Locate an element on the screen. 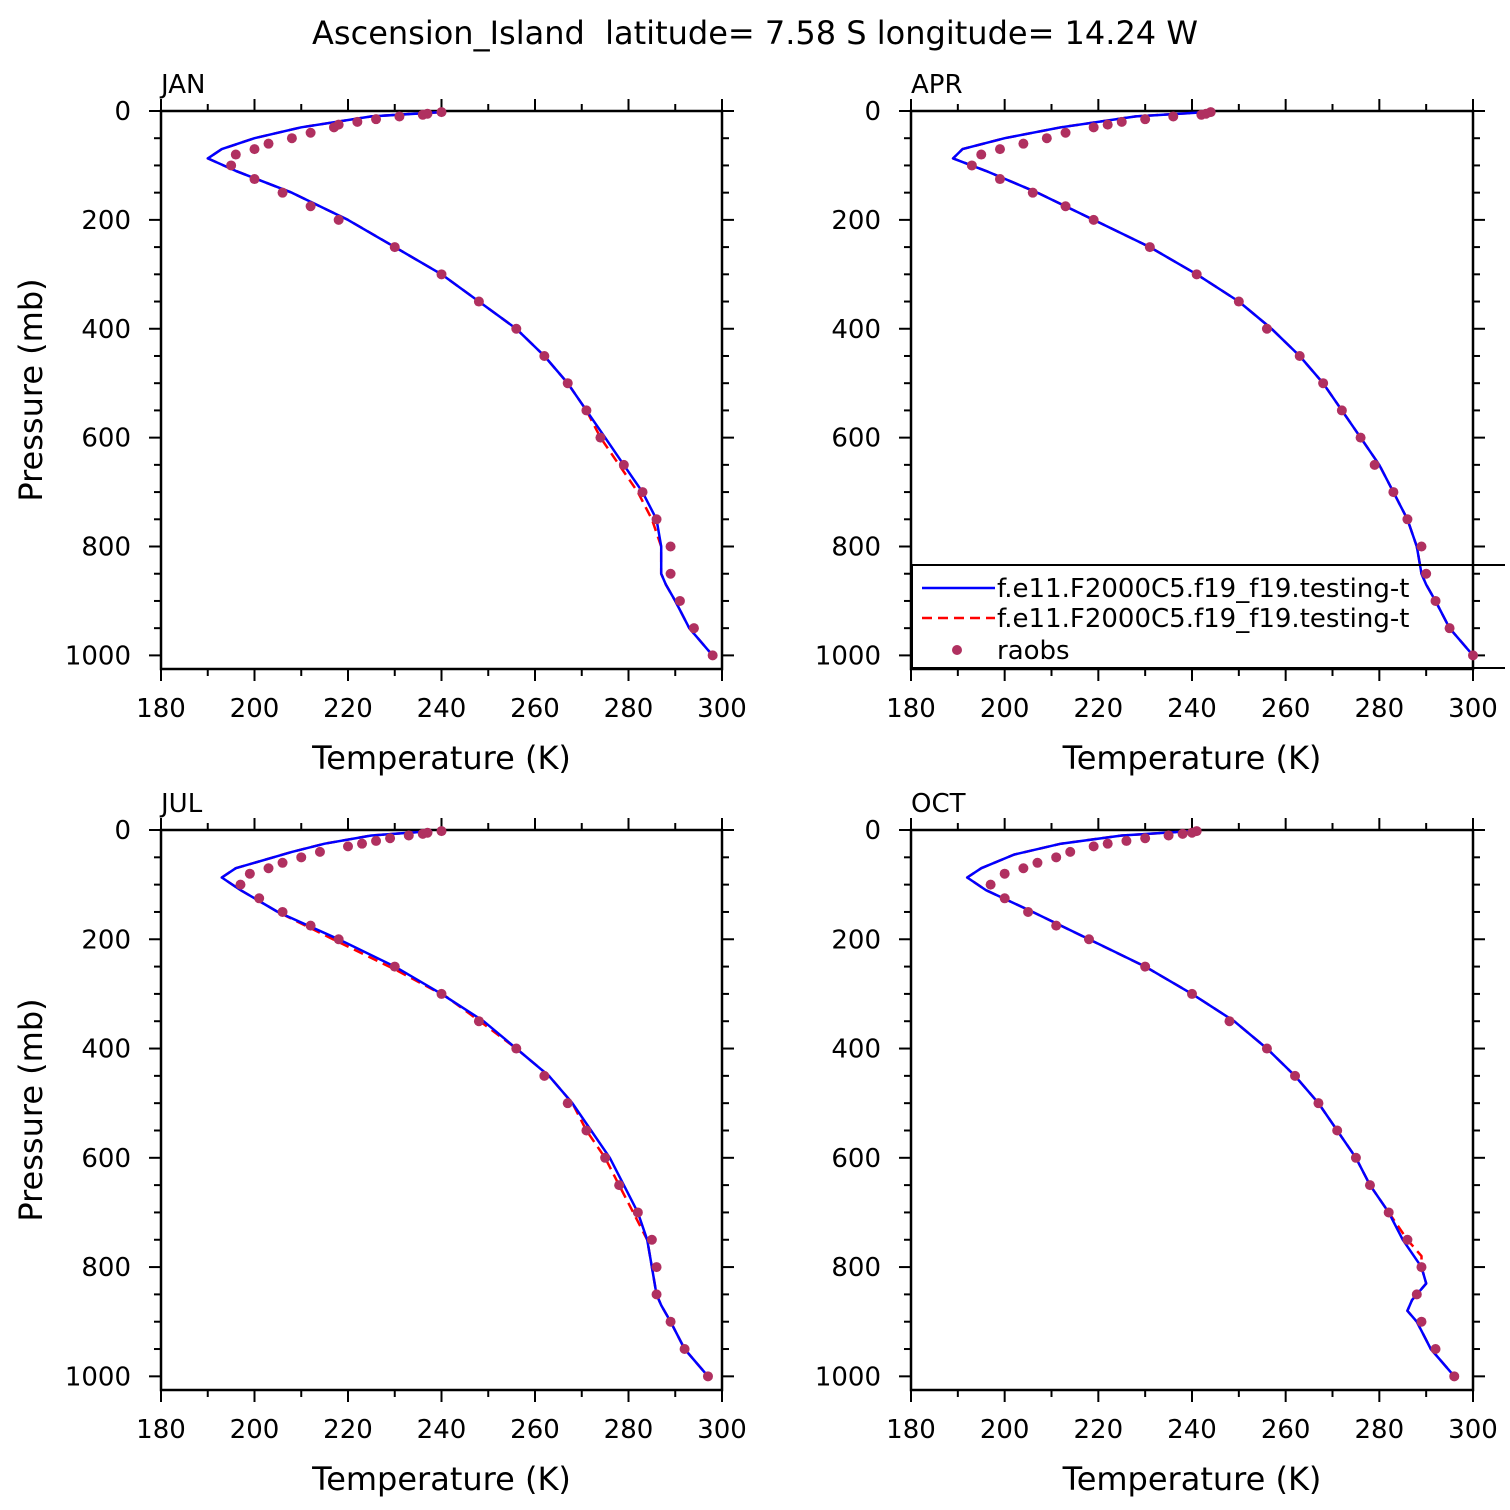 This screenshot has width=1510, height=1510. y-tick-label: 800 is located at coordinates (856, 548).